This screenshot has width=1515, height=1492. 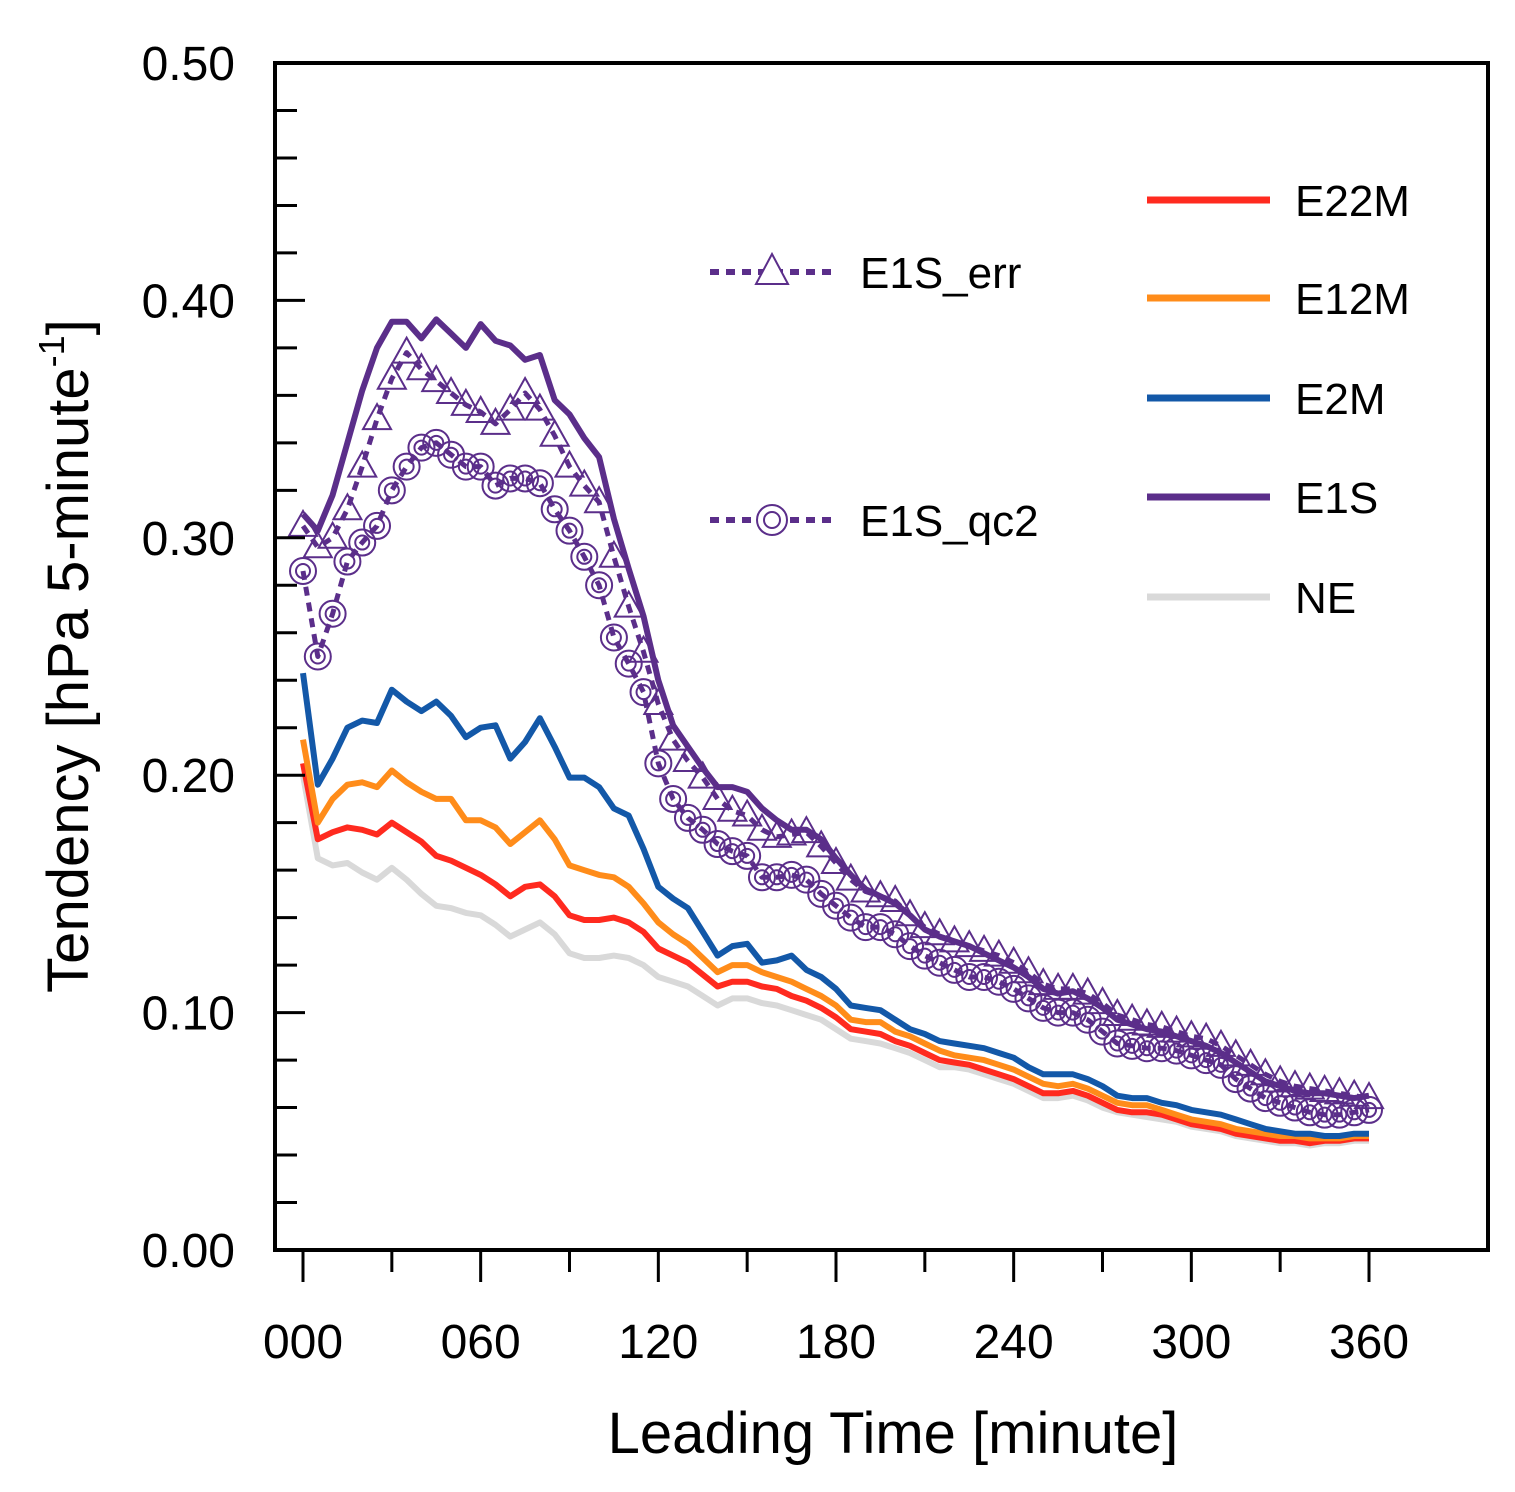 What do you see at coordinates (188, 776) in the screenshot?
I see `y-tick-label: 0.20` at bounding box center [188, 776].